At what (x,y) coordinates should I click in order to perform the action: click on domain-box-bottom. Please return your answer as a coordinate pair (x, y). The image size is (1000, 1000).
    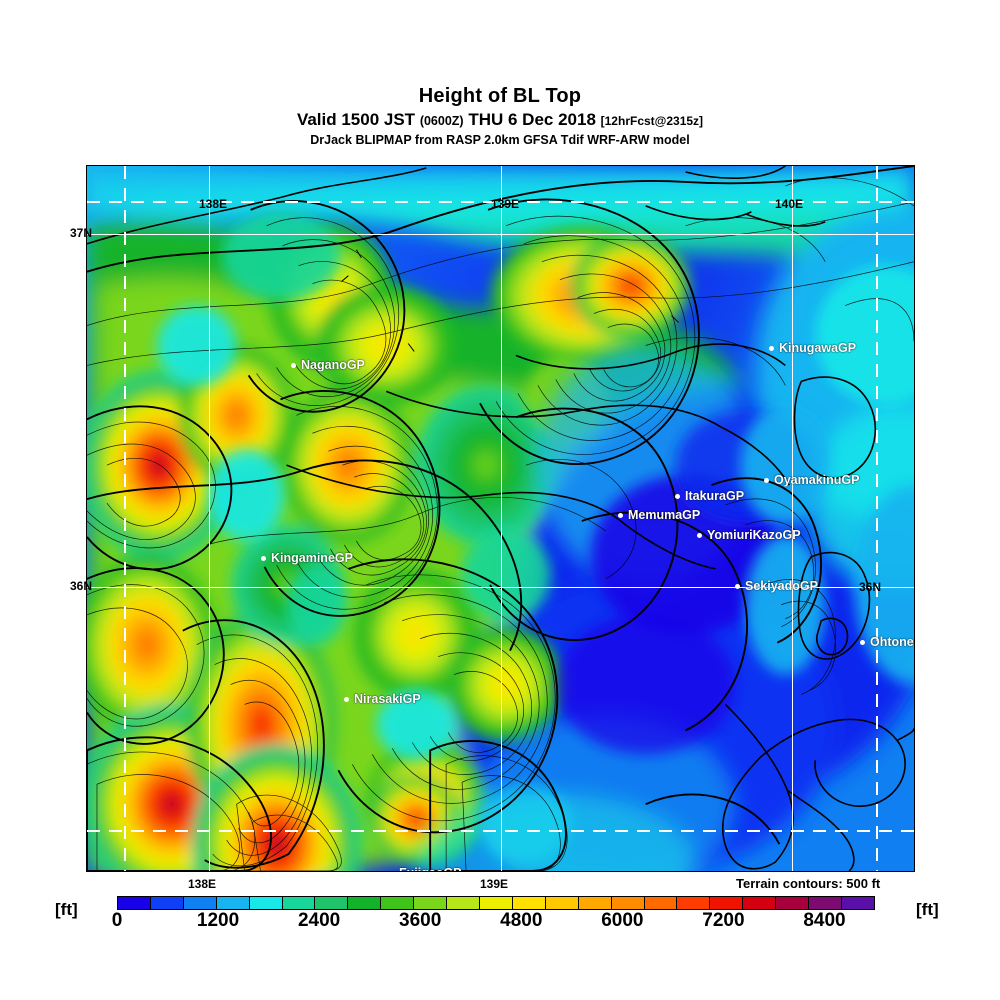
    Looking at the image, I should click on (500, 831).